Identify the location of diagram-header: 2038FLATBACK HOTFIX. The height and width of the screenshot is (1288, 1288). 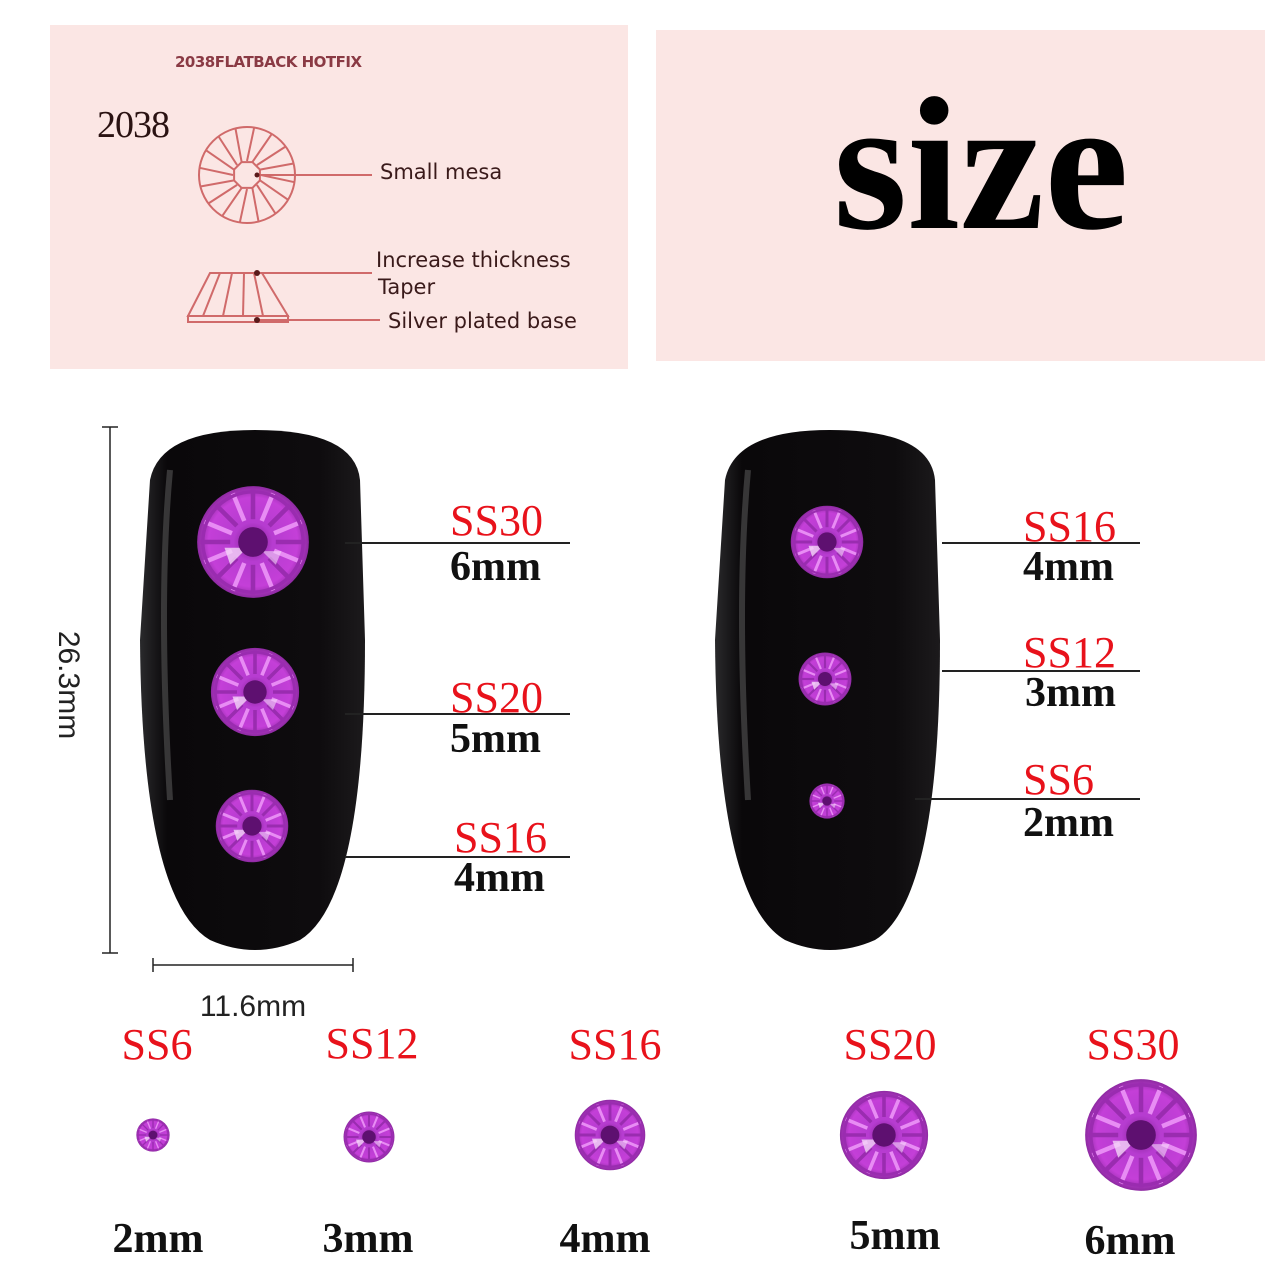
(268, 62).